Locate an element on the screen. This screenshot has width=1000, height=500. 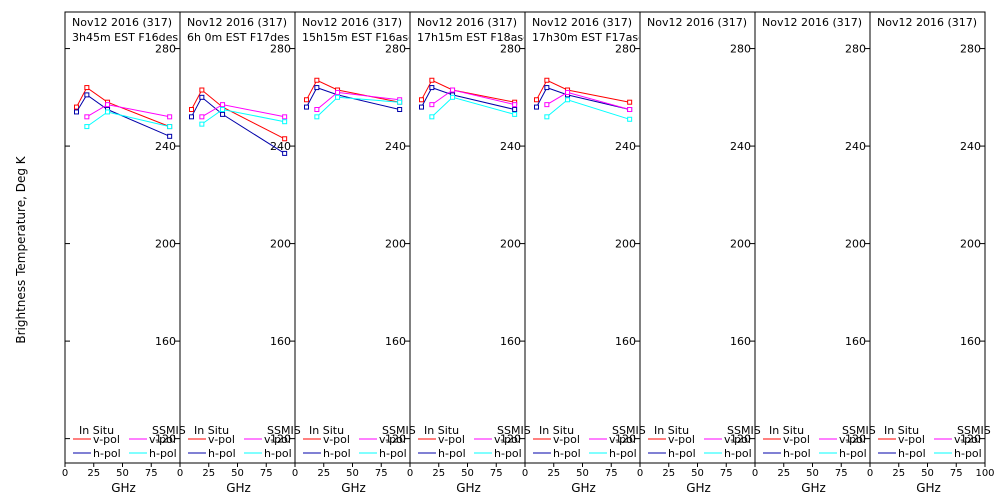
panel-title-group: Nov12 2016 (317) 15h15m EST F16asc is located at coordinates (355, 30).